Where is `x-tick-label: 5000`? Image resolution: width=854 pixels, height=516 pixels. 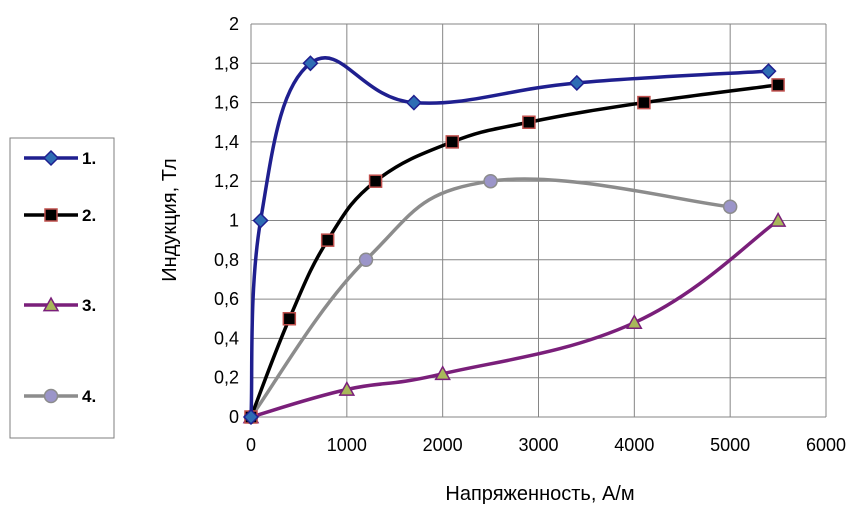 x-tick-label: 5000 is located at coordinates (730, 445).